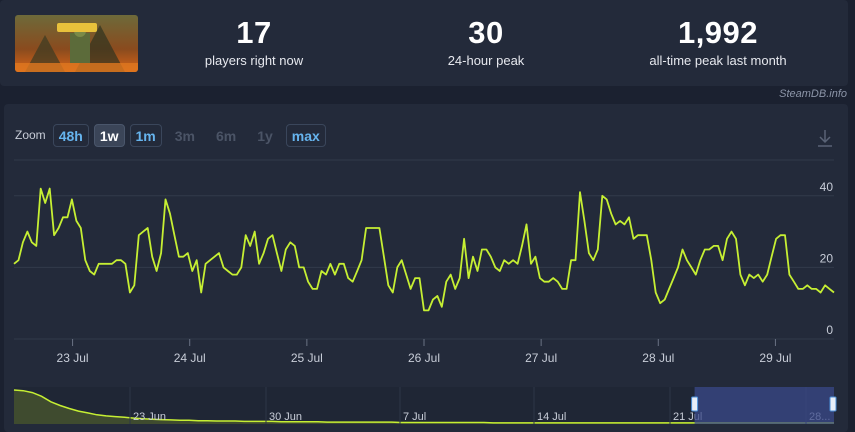 This screenshot has height=432, width=855. Describe the element at coordinates (764, 405) in the screenshot. I see `navigator-selection` at that location.